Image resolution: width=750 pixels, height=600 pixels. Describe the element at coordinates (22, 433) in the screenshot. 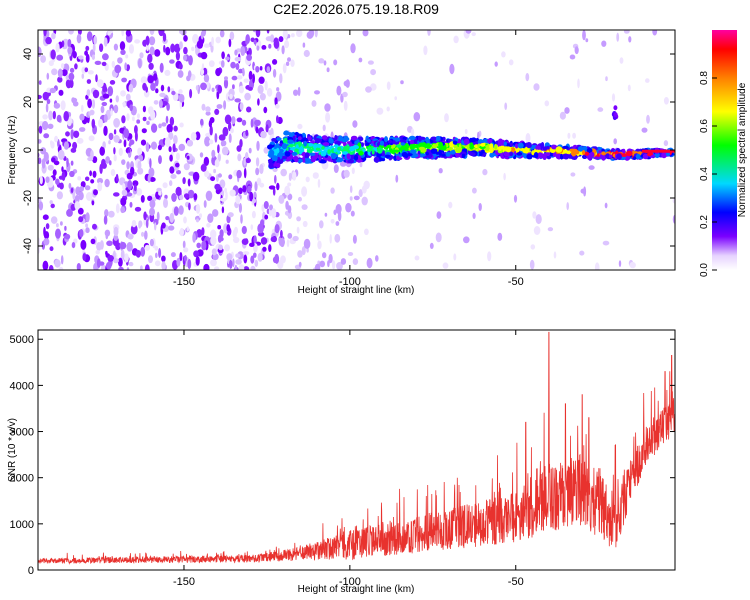

I see `y-tick-label: 3000` at that location.